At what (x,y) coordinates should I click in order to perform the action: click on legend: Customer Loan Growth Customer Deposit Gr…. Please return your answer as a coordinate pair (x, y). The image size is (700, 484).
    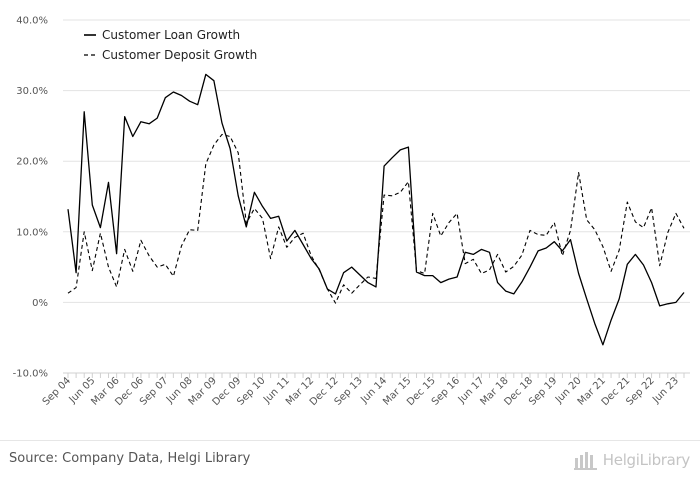
    Looking at the image, I should click on (170, 45).